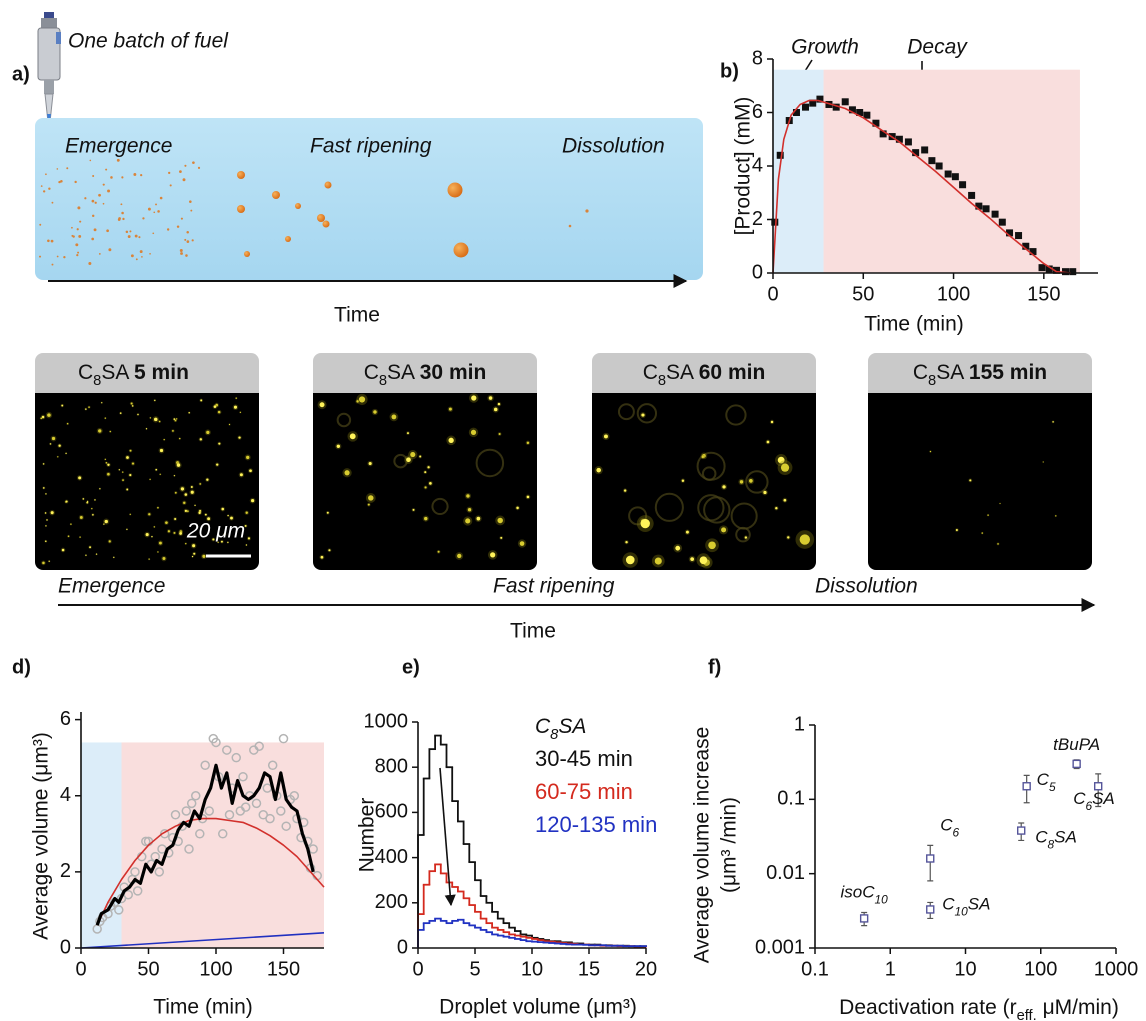  I want to click on time: 155 min, so click(1008, 372).